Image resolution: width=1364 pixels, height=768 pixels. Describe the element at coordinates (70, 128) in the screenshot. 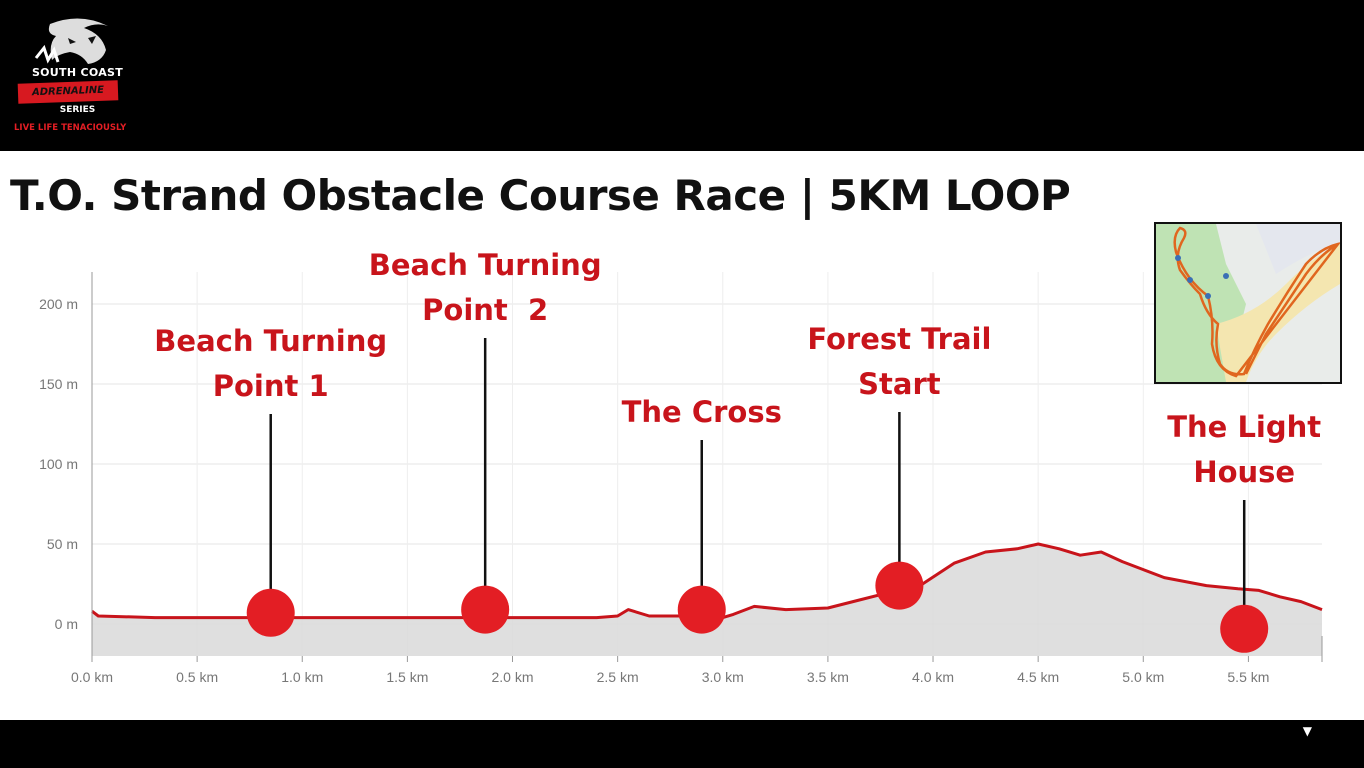

I see `logo-tagline: LIVE LIFE TENACIOUSLY` at that location.